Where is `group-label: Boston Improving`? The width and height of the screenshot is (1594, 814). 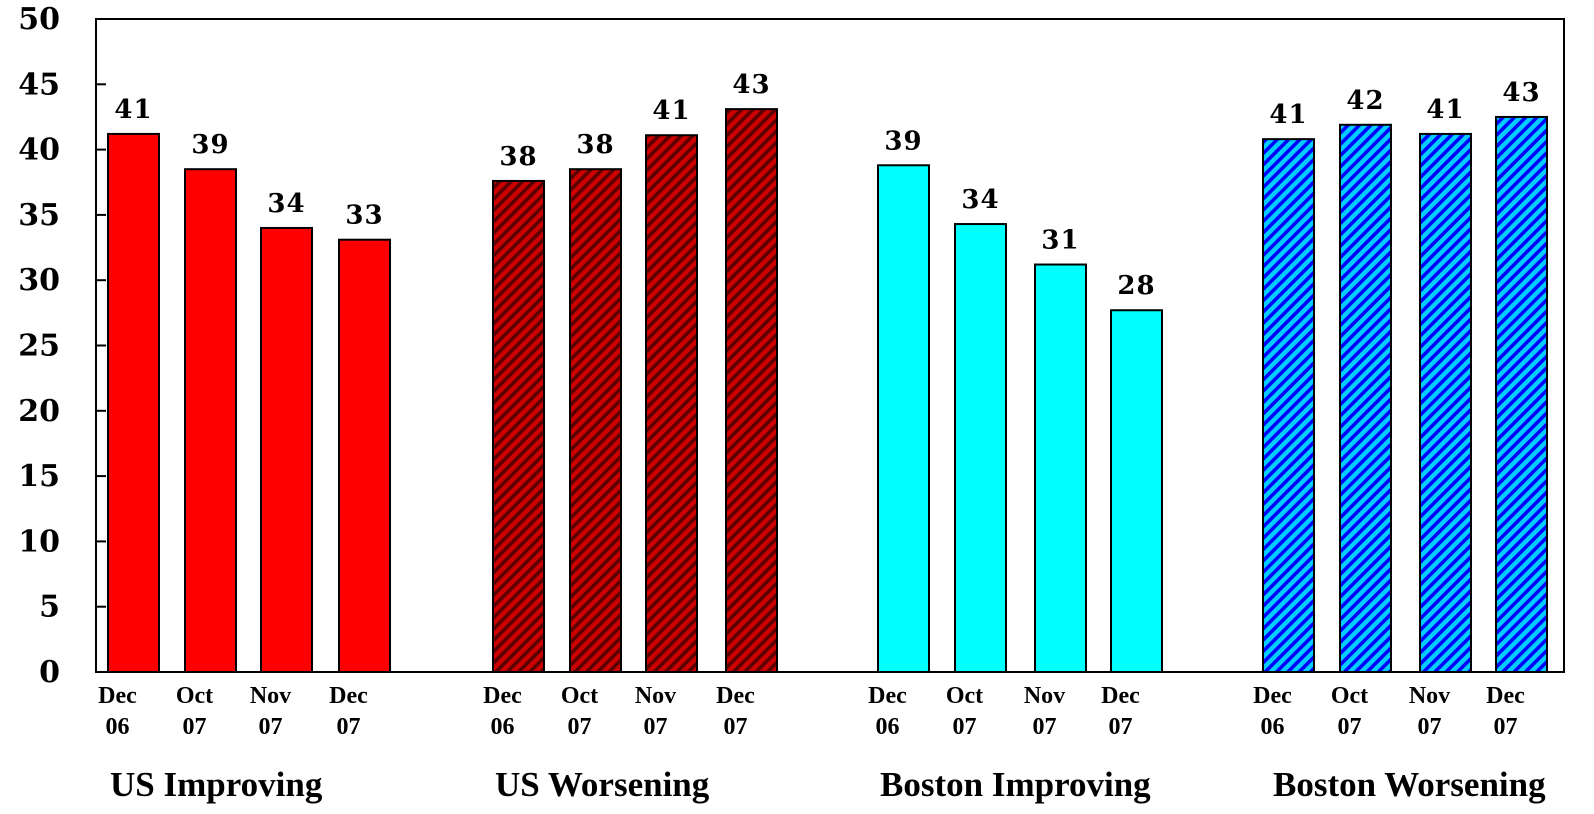 group-label: Boston Improving is located at coordinates (1015, 784).